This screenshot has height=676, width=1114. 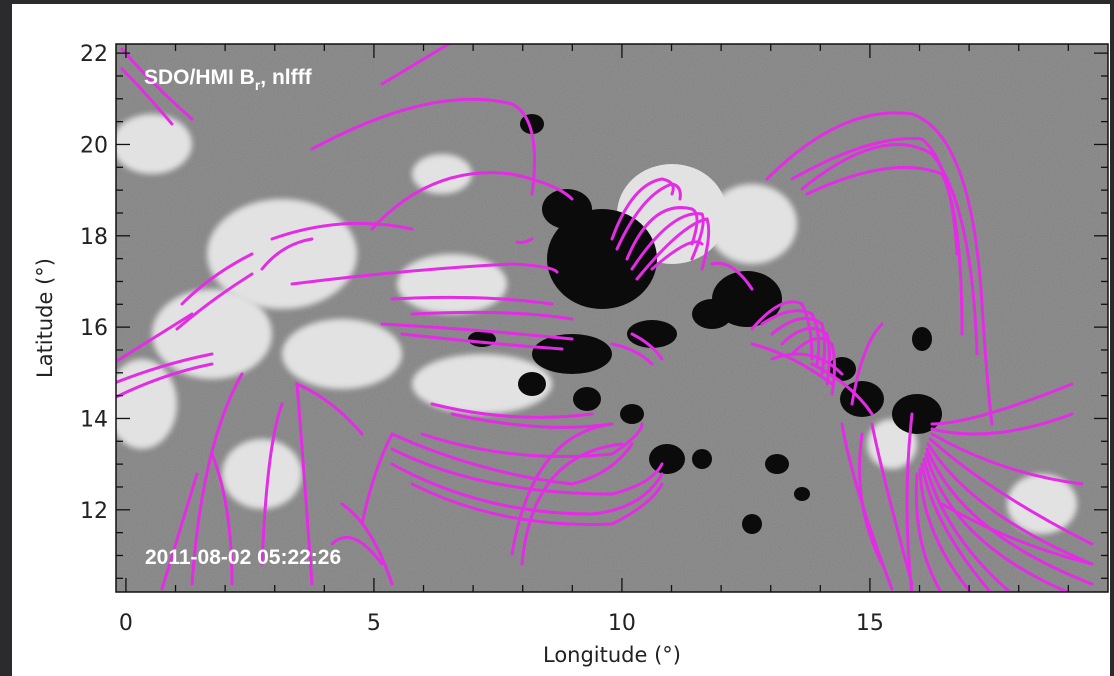 What do you see at coordinates (286, 77) in the screenshot?
I see `instrument-label-suffix: , nlfff` at bounding box center [286, 77].